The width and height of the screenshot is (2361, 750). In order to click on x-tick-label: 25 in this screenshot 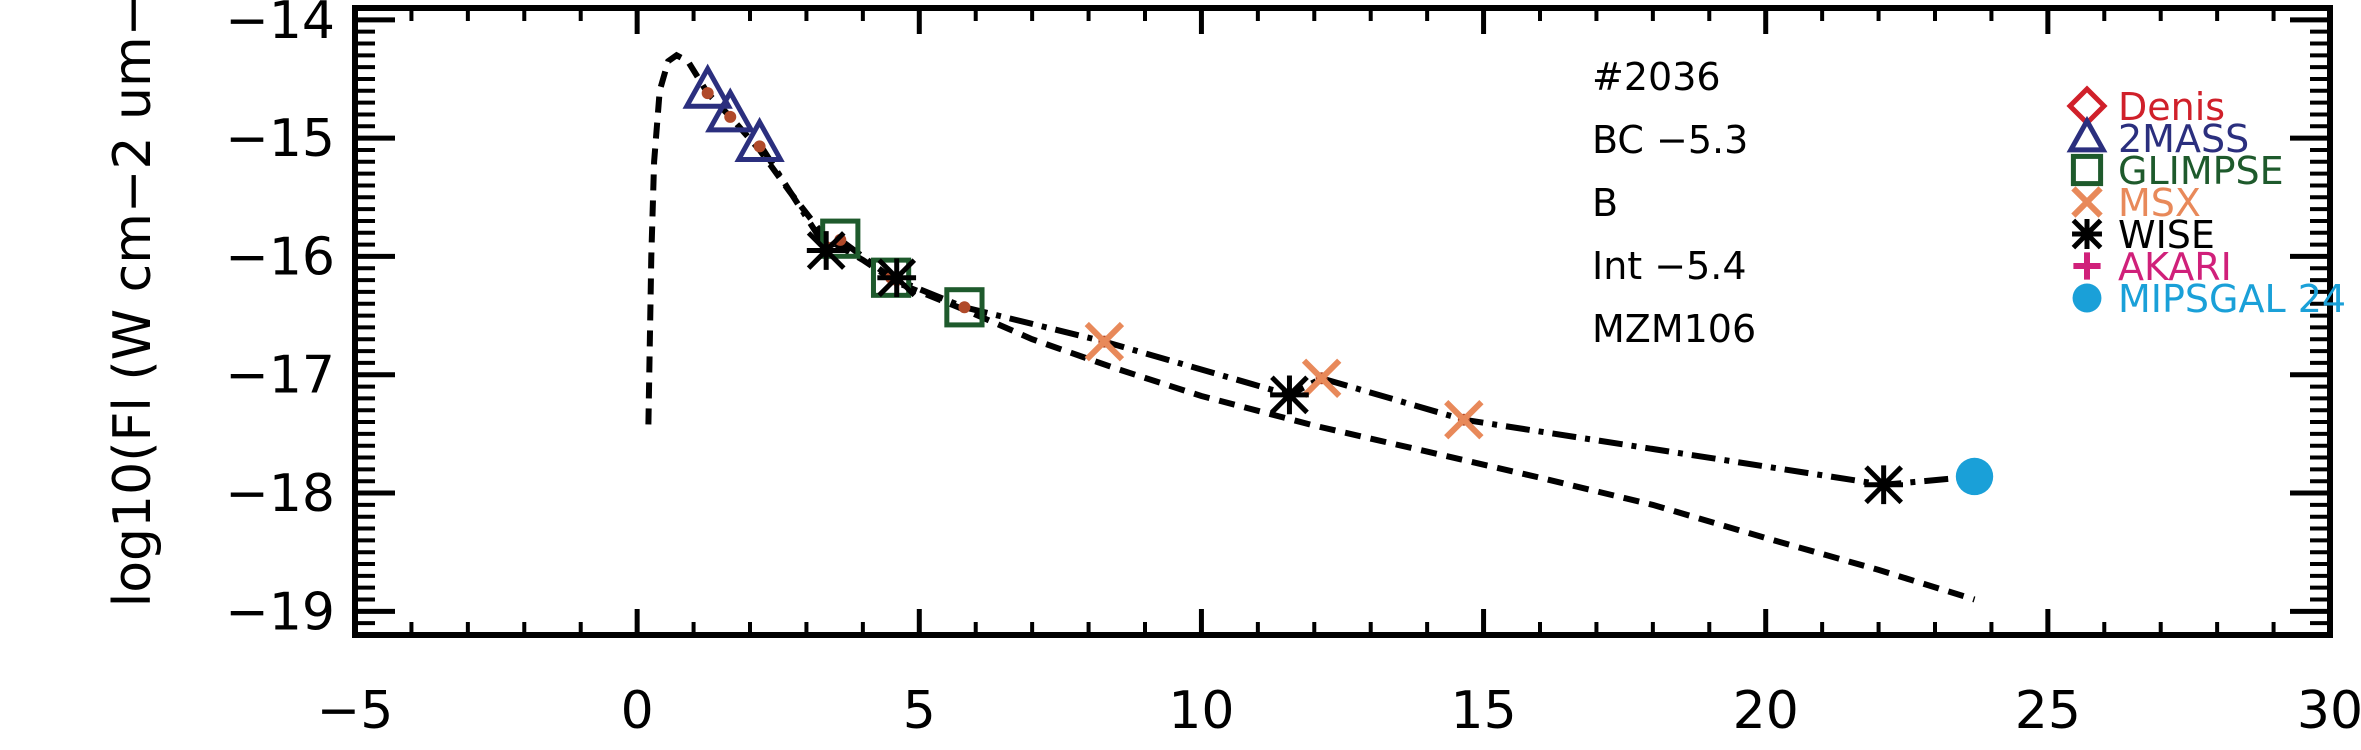, I will do `click(2048, 711)`.